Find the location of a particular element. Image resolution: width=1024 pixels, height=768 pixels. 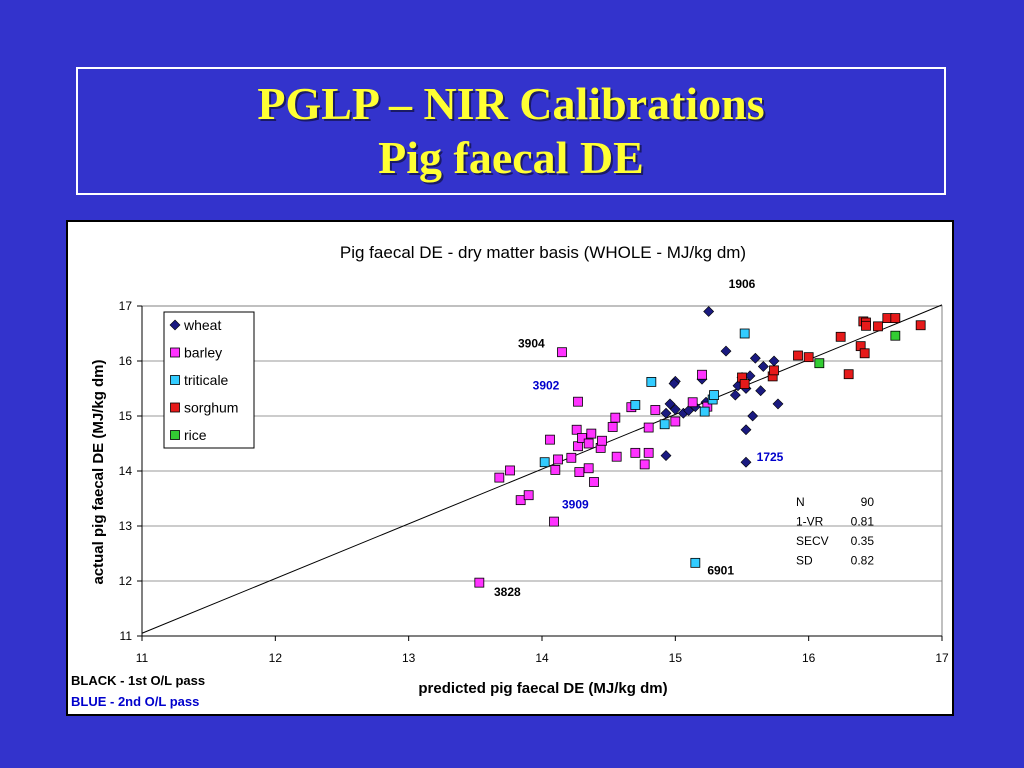

legend-label-barley: barley is located at coordinates (203, 353).